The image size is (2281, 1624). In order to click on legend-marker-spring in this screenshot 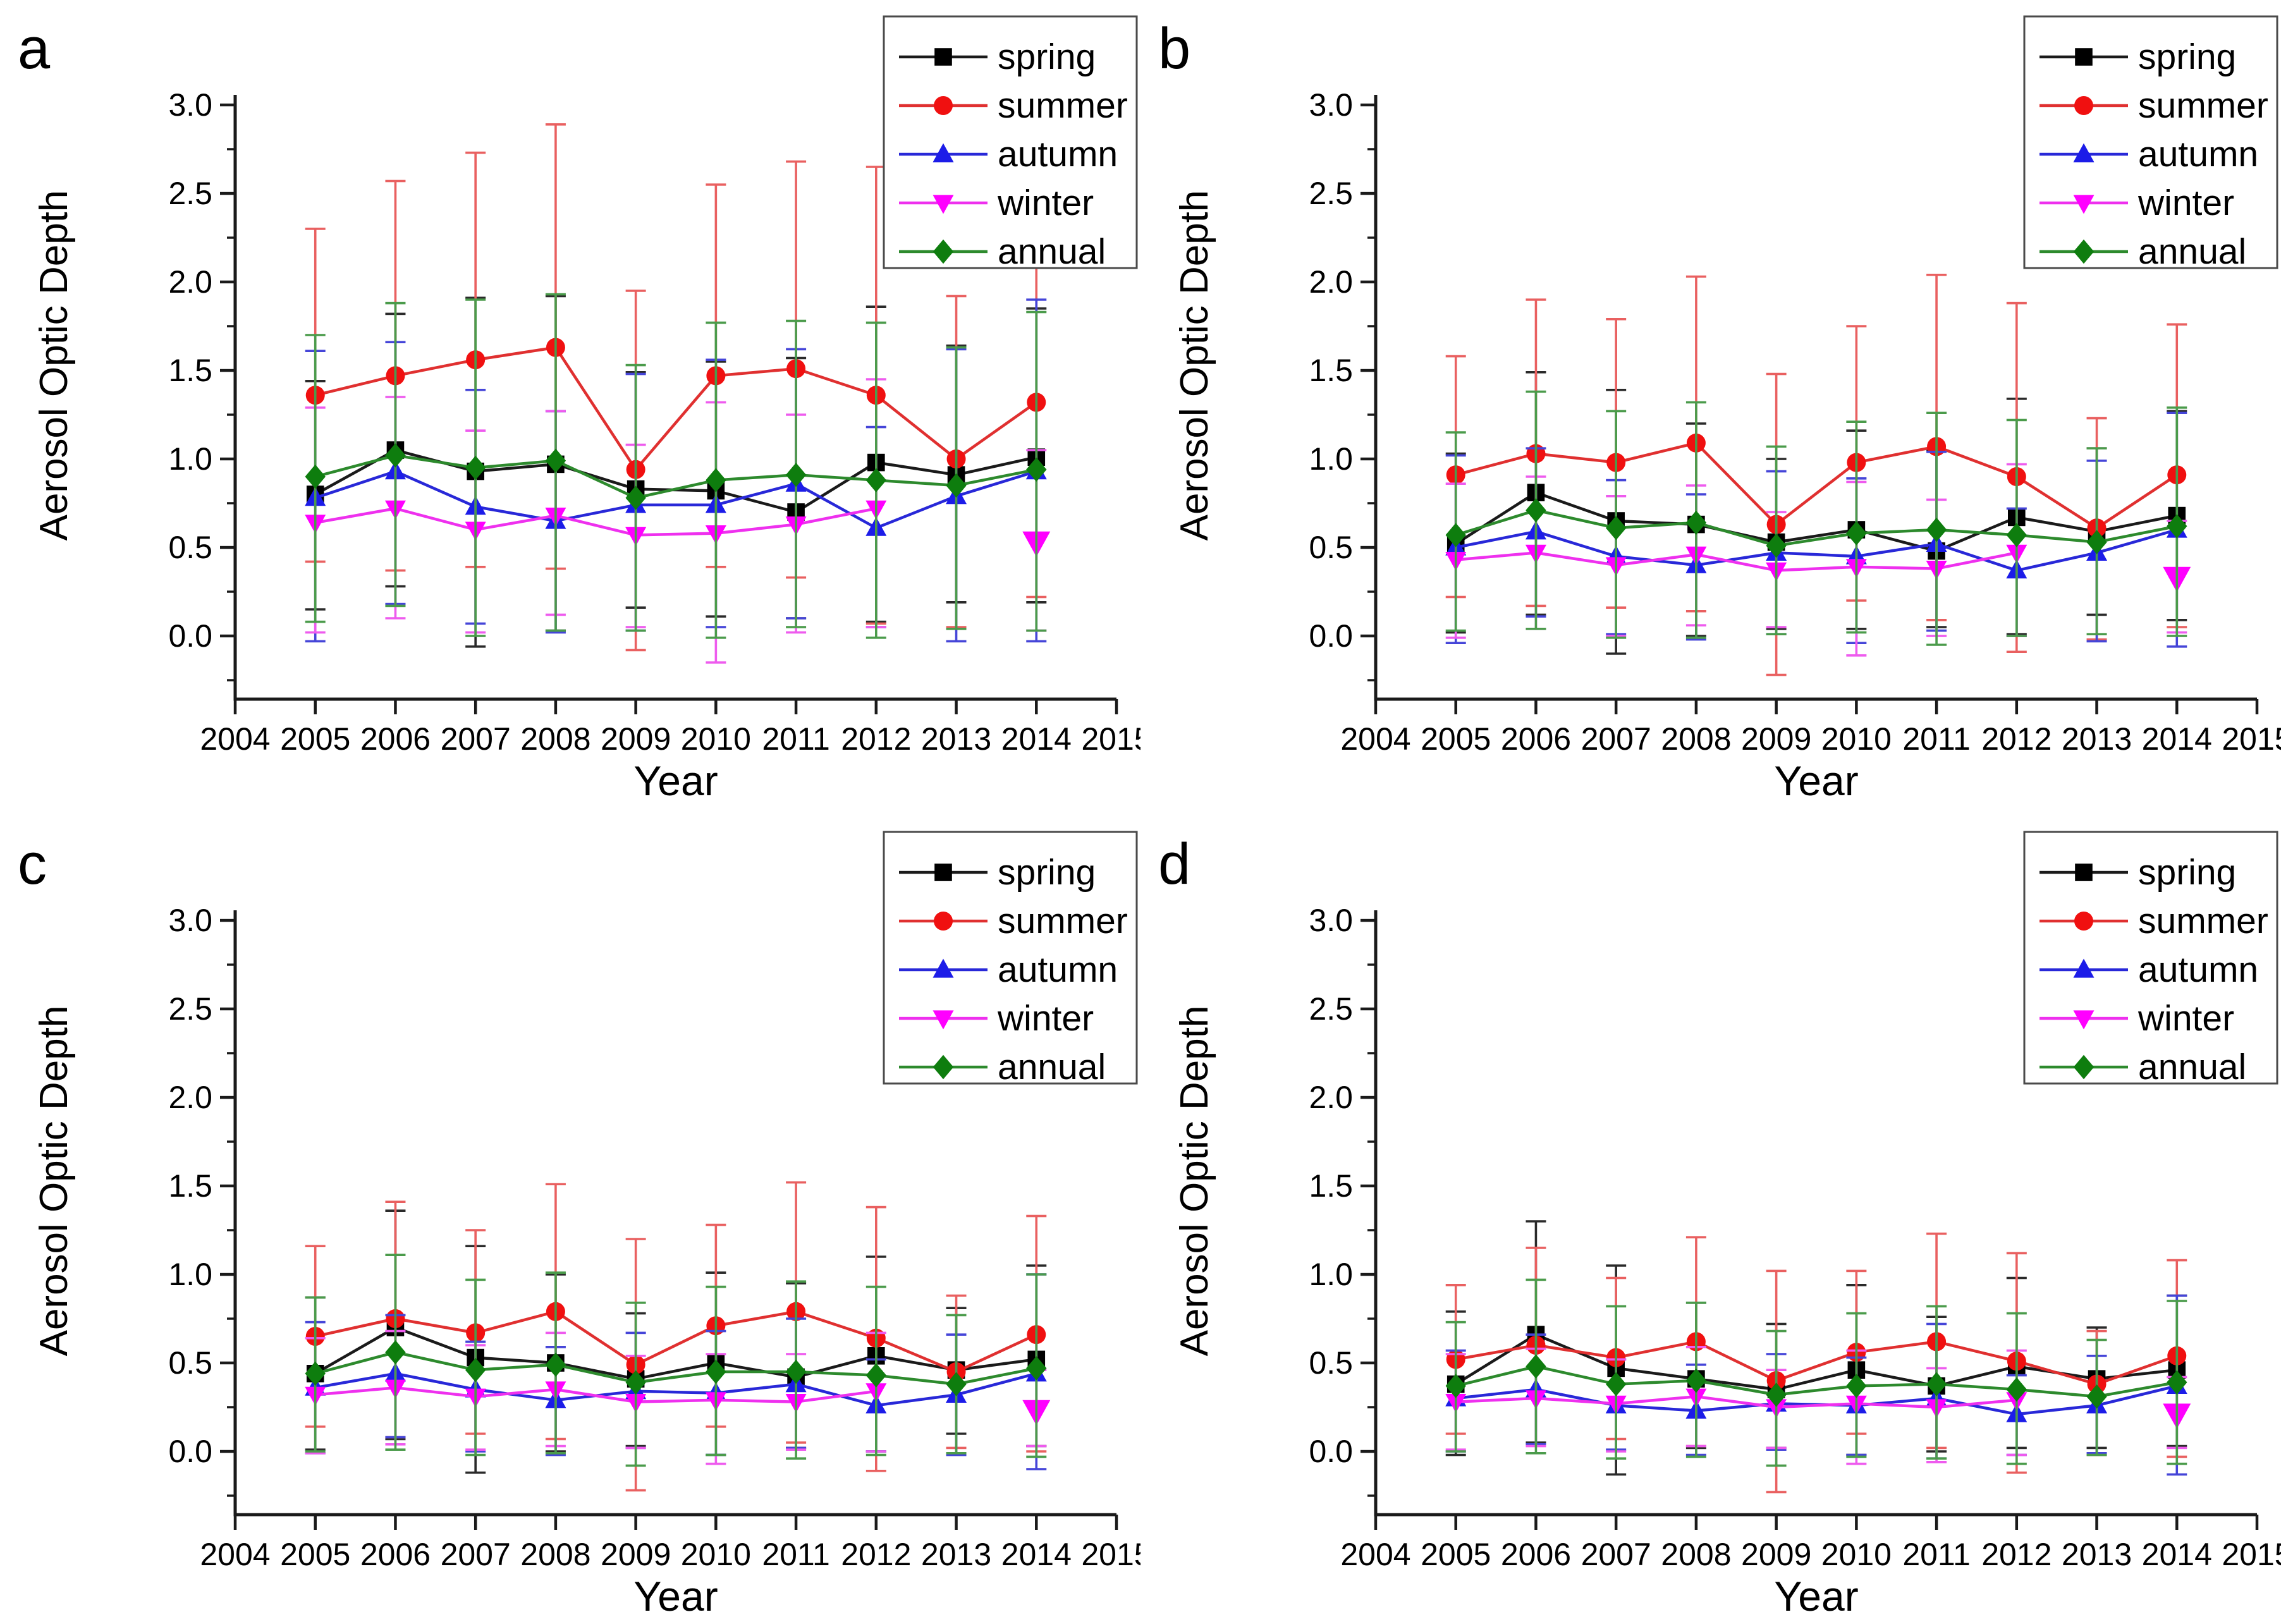, I will do `click(2084, 57)`.